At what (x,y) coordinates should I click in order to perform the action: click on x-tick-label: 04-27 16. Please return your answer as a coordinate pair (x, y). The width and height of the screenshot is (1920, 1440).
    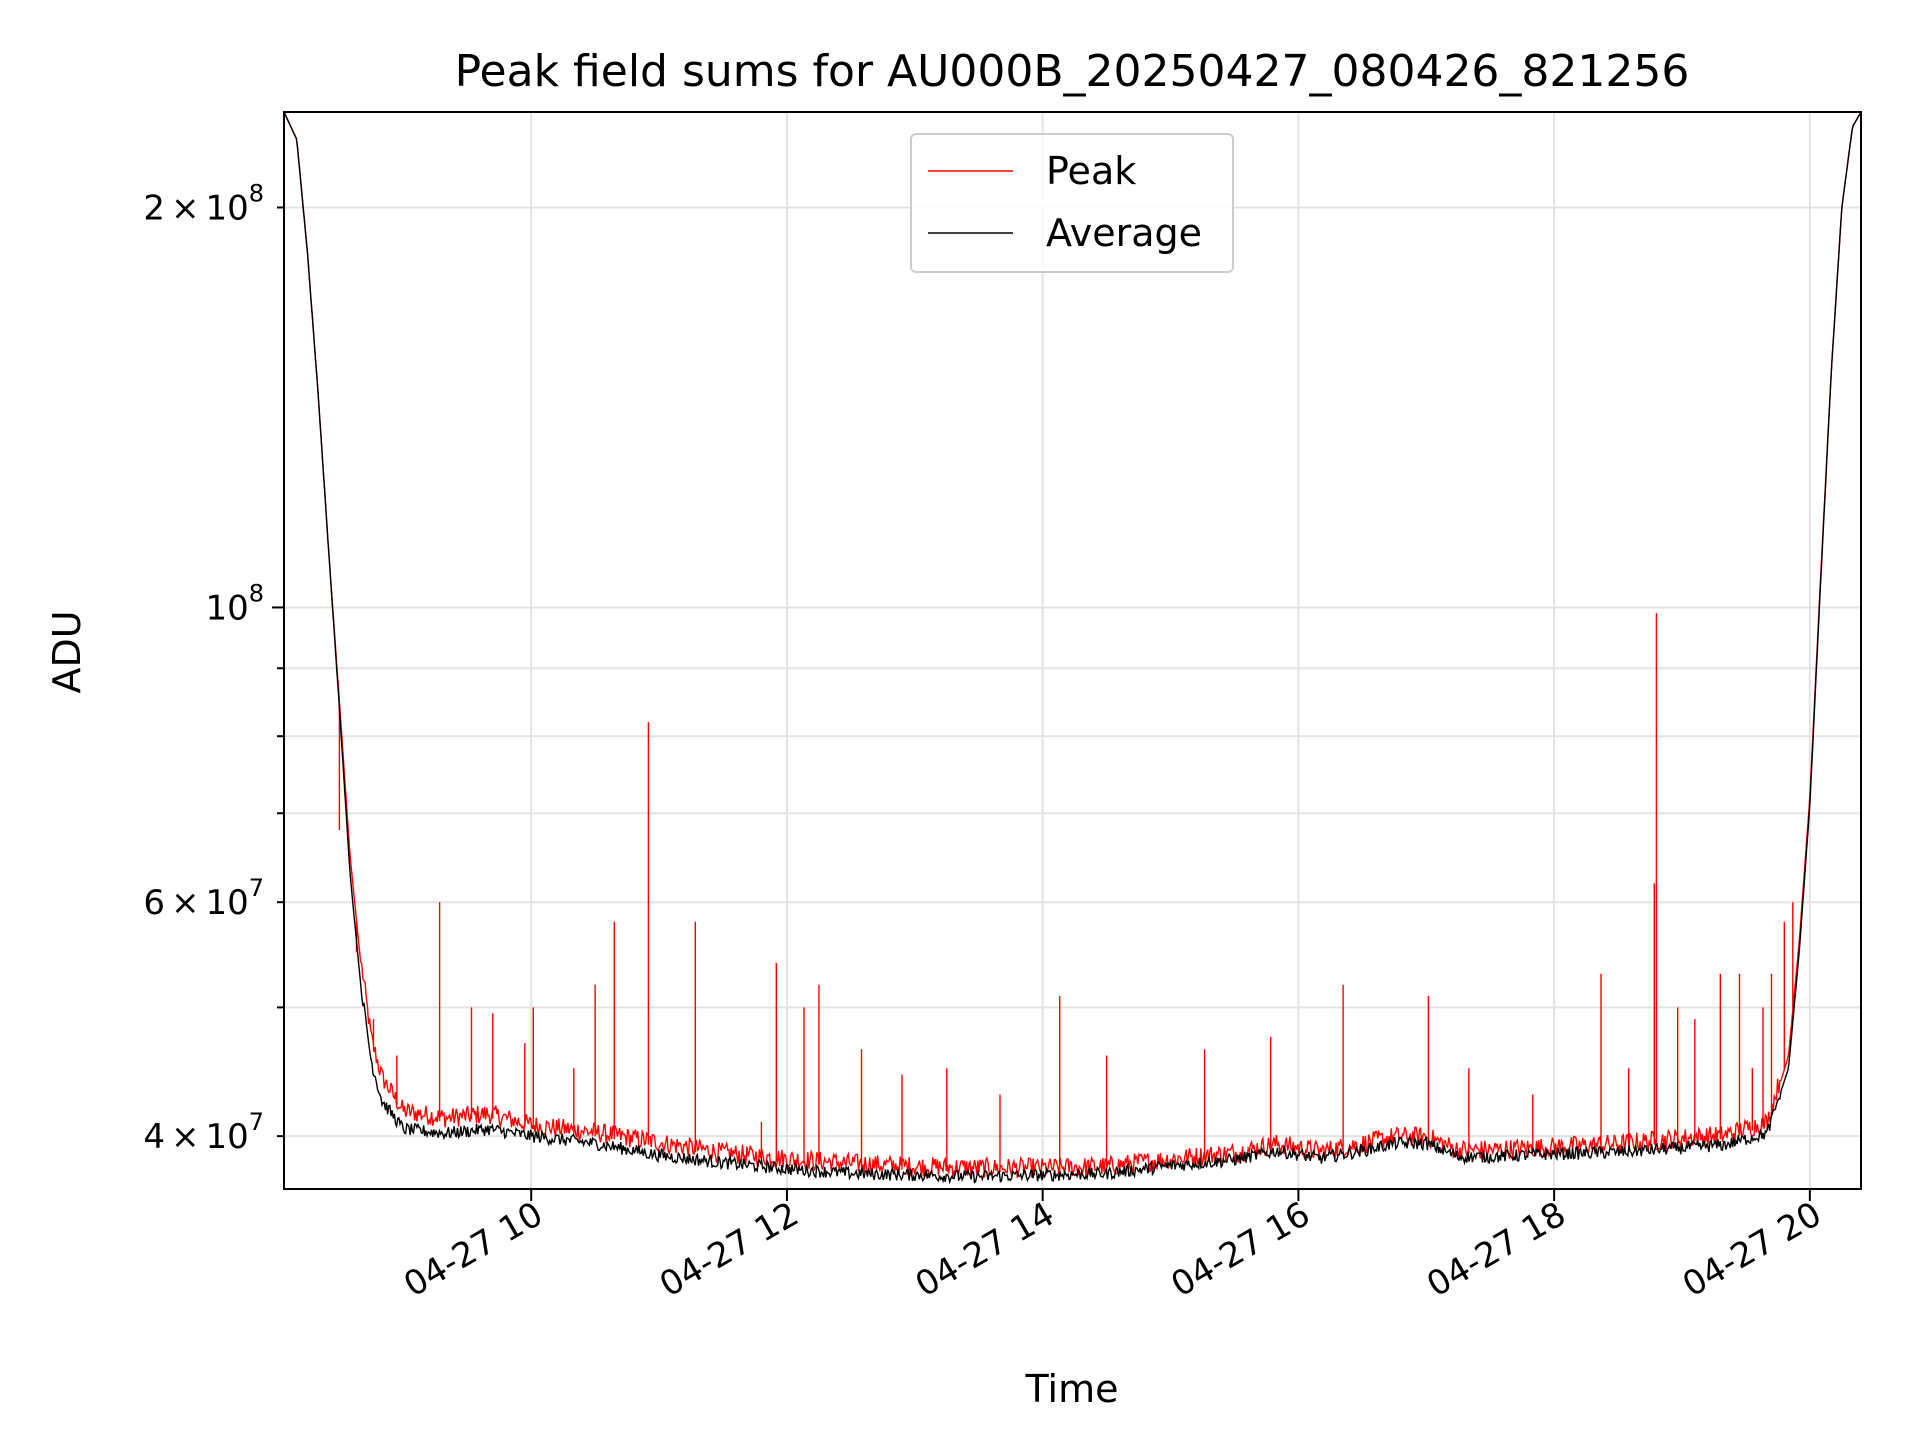
    Looking at the image, I should click on (1241, 1249).